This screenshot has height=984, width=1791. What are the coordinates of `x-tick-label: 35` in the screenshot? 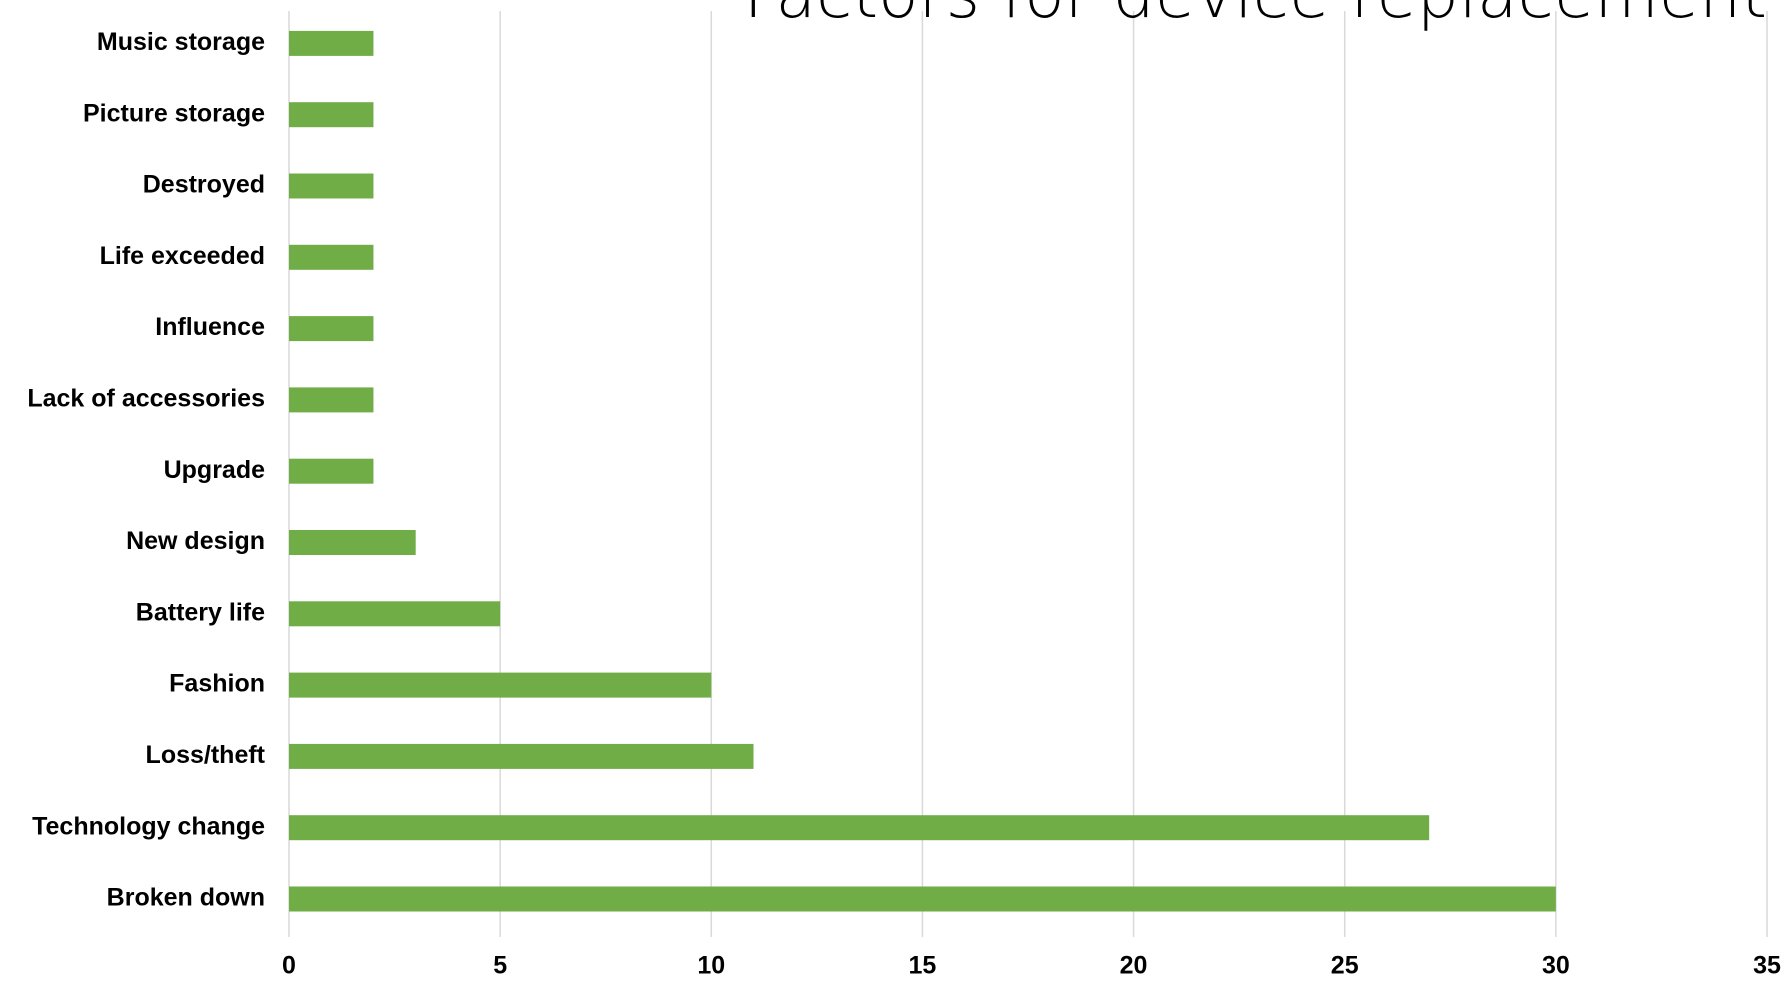 It's located at (1767, 966).